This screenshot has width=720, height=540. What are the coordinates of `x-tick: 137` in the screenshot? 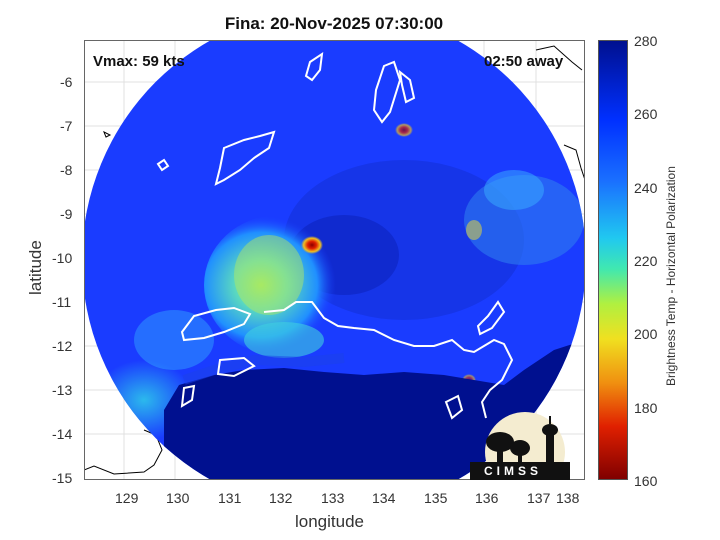 It's located at (539, 498).